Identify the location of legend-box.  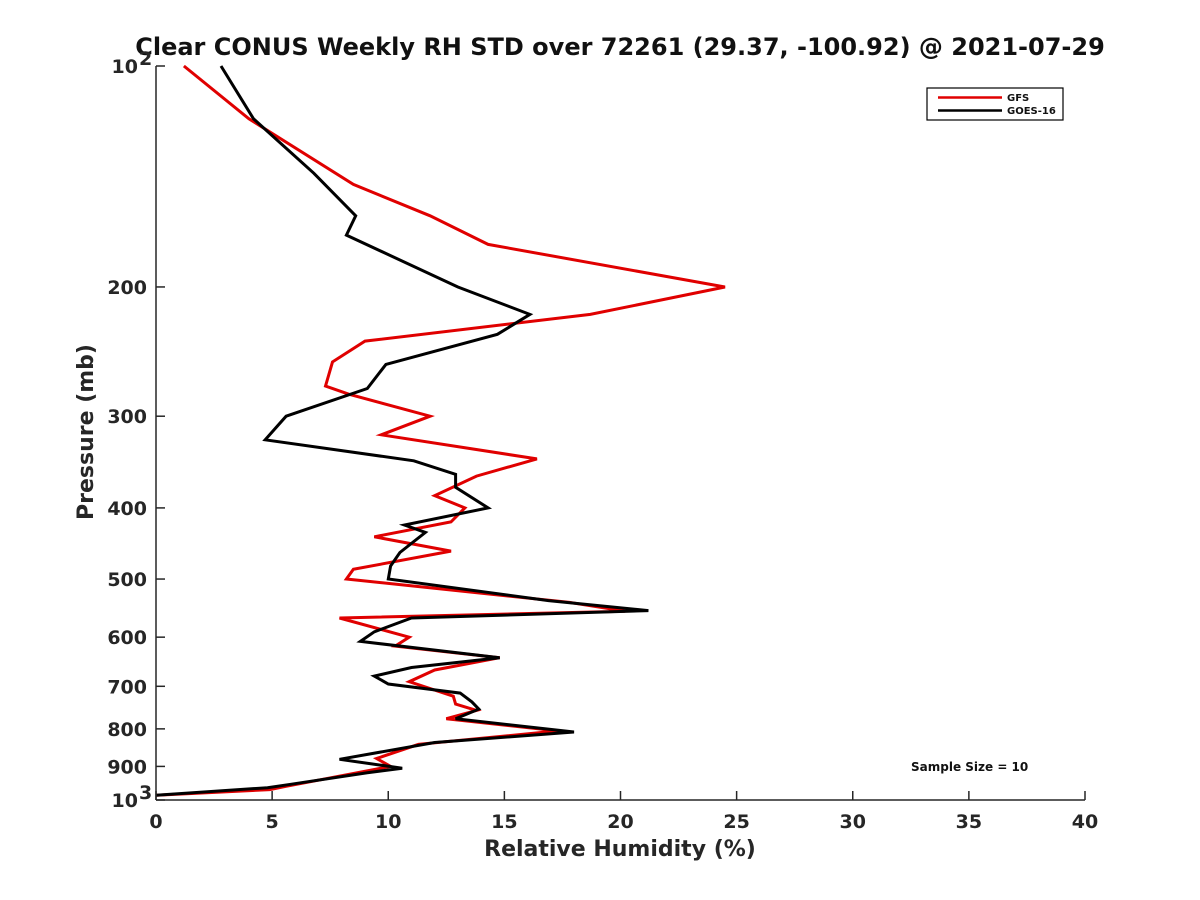
(995, 104).